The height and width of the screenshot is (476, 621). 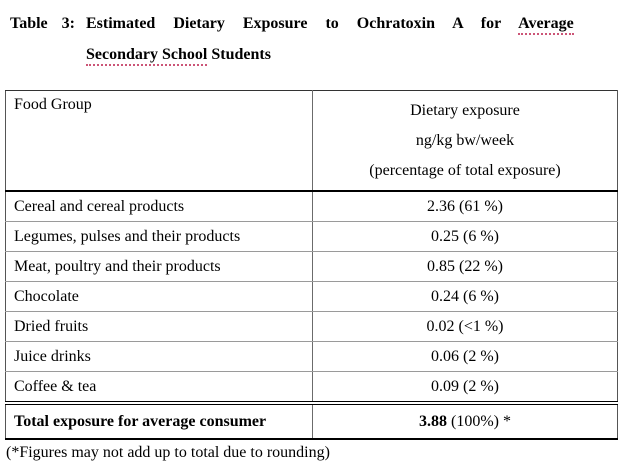 I want to click on caption-label: Table 3:, so click(x=42, y=23).